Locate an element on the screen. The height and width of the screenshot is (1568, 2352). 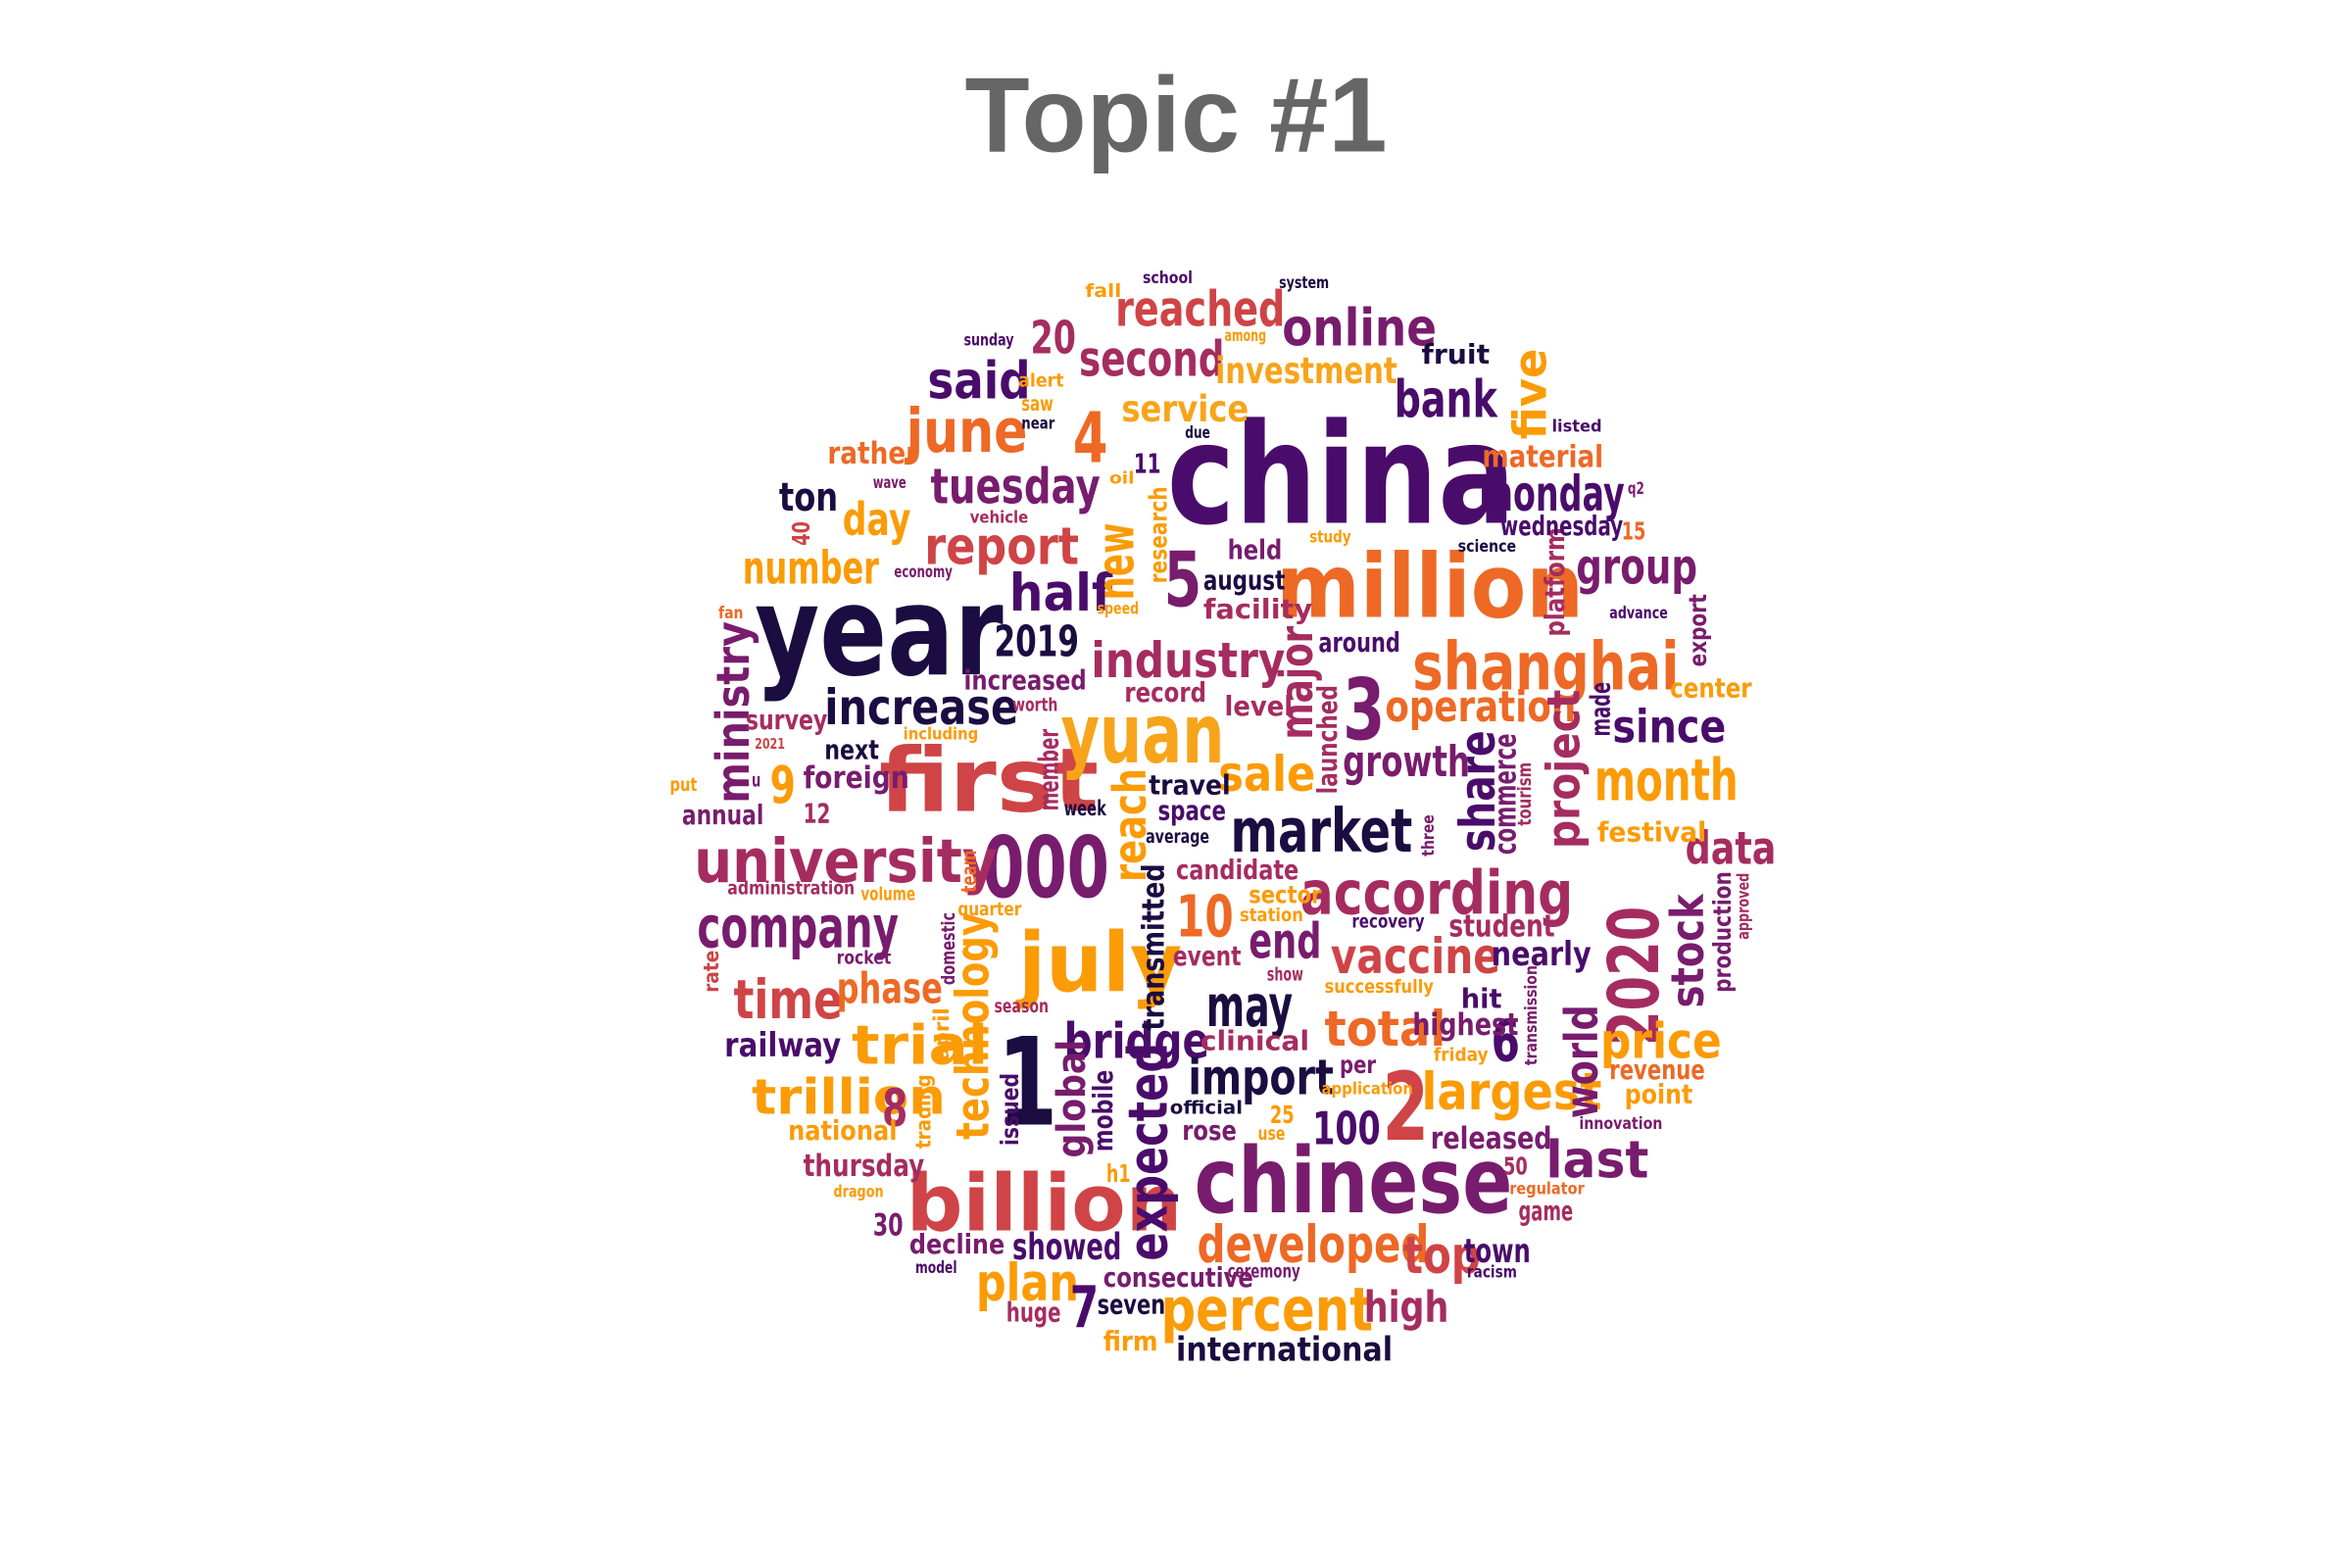
word-project: project is located at coordinates (1563, 769).